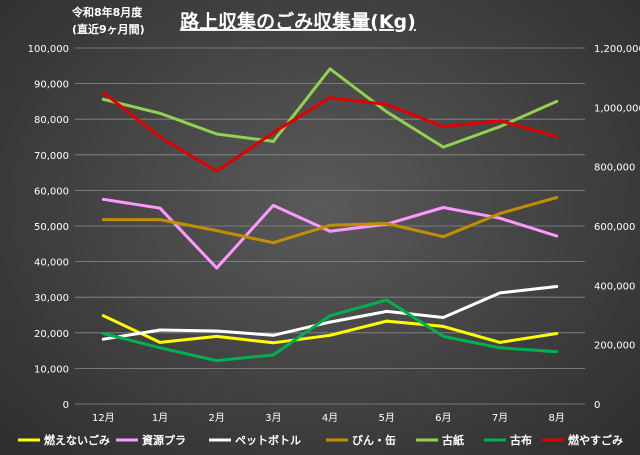  What do you see at coordinates (51, 369) in the screenshot?
I see `left-tick-label: 10,000` at bounding box center [51, 369].